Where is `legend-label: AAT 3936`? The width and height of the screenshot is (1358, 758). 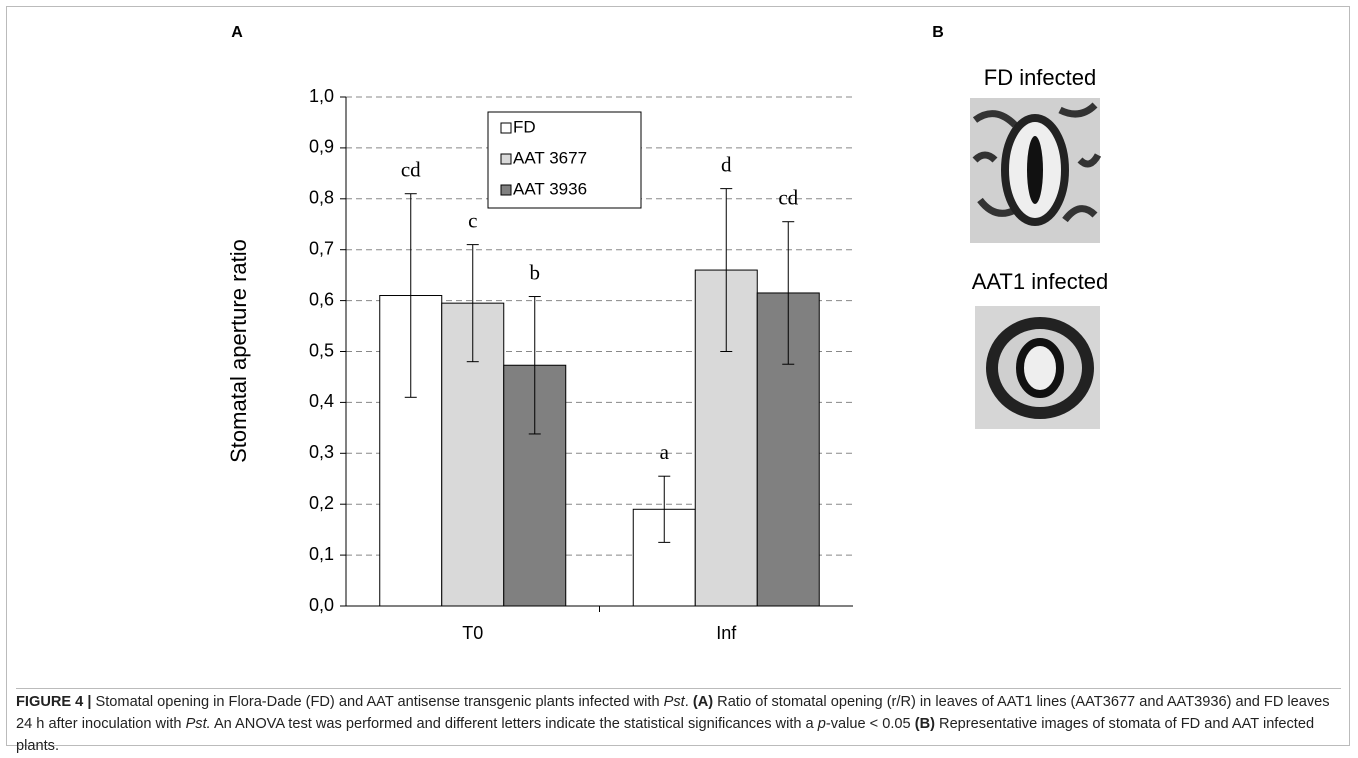 legend-label: AAT 3936 is located at coordinates (550, 188).